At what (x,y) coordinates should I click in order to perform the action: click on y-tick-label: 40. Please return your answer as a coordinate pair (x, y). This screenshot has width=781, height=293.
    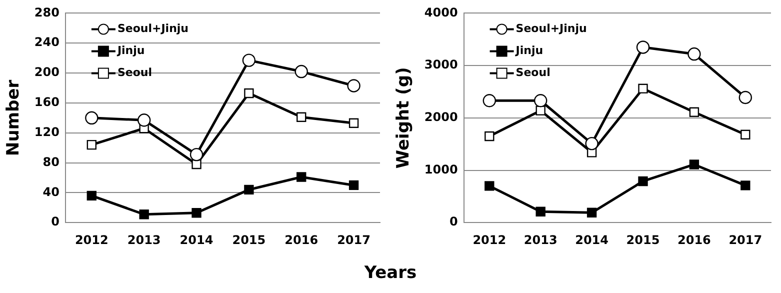
    Looking at the image, I should click on (51, 191).